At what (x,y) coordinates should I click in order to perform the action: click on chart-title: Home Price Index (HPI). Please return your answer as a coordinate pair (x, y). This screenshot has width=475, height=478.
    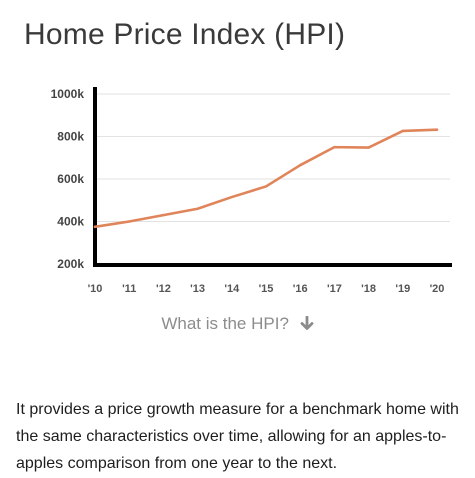
    Looking at the image, I should click on (185, 34).